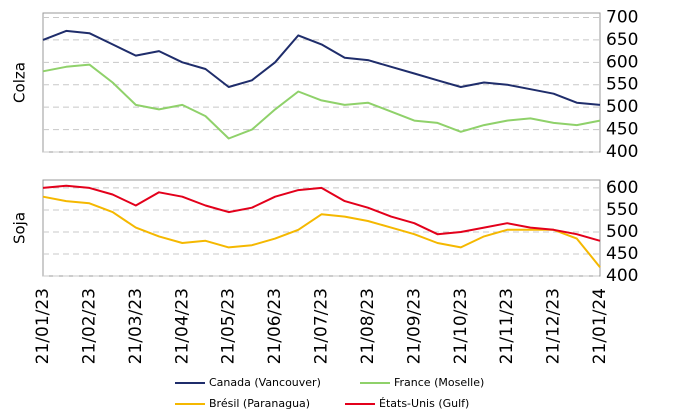 The image size is (677, 417). What do you see at coordinates (20, 82) in the screenshot?
I see `panel-label: Colza` at bounding box center [20, 82].